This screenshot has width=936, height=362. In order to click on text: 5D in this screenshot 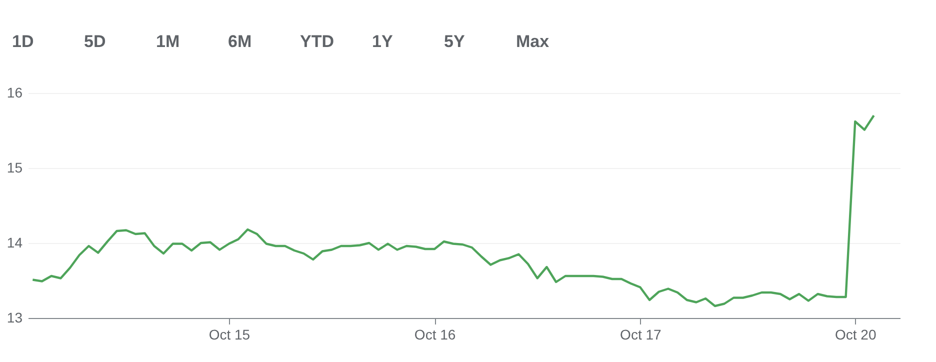, I will do `click(95, 41)`.